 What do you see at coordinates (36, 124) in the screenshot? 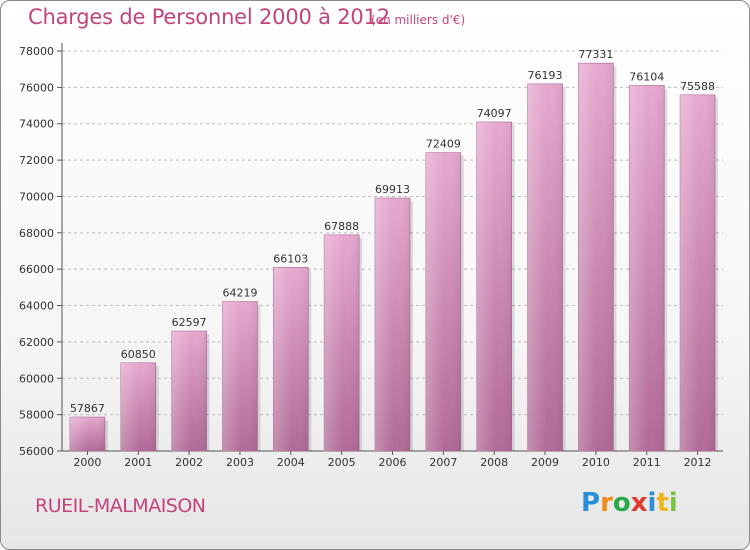
I see `y-tick-label: 74000` at bounding box center [36, 124].